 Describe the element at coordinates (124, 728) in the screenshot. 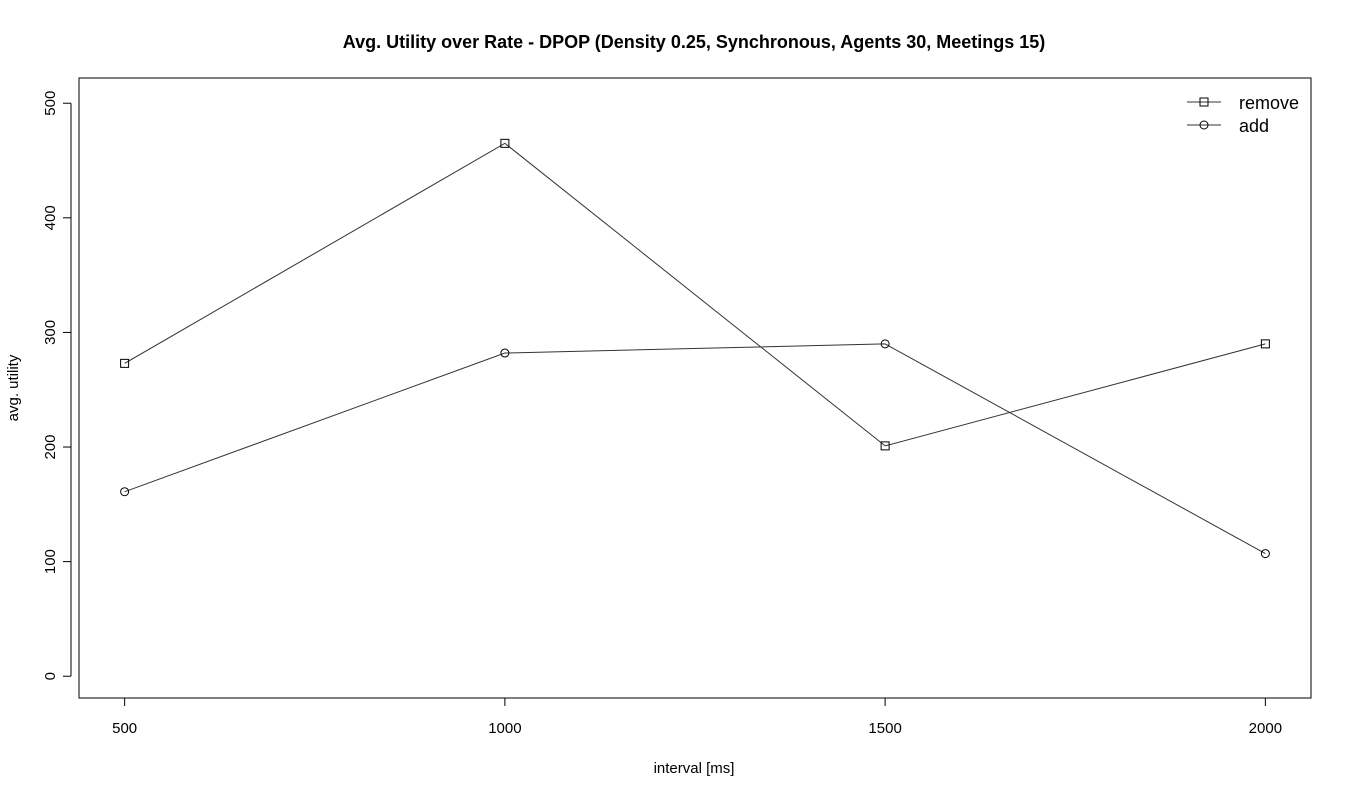

I see `x-tick-label: 500` at that location.